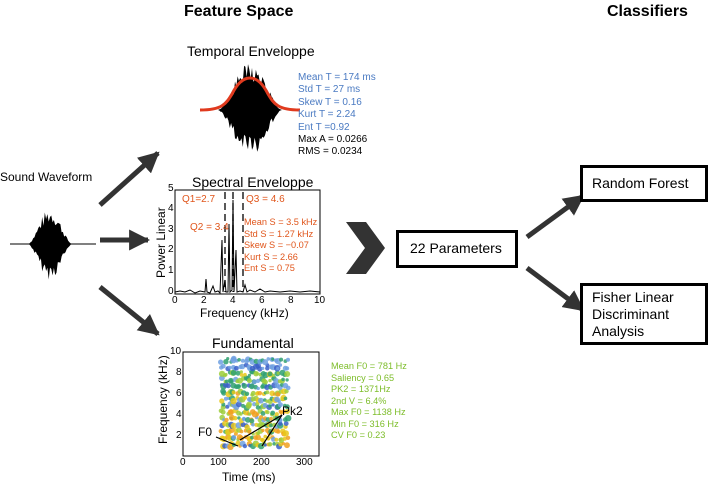  I want to click on temporal-stat: Max A = 0.0266, so click(333, 139).